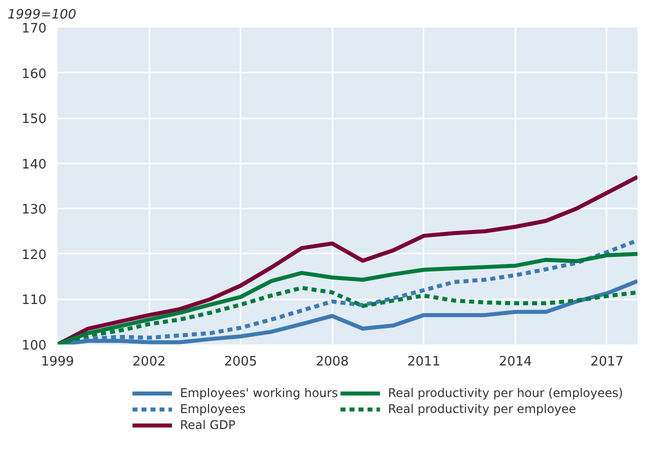  What do you see at coordinates (423, 362) in the screenshot?
I see `x-tick-label: 2011` at bounding box center [423, 362].